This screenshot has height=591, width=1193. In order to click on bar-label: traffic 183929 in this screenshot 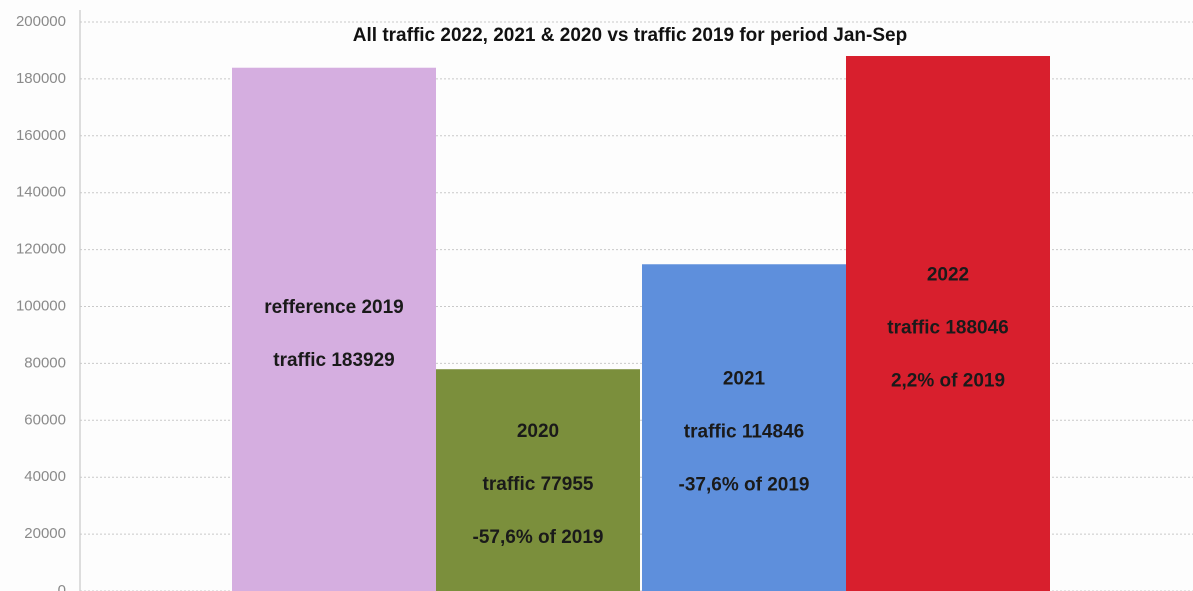, I will do `click(333, 360)`.